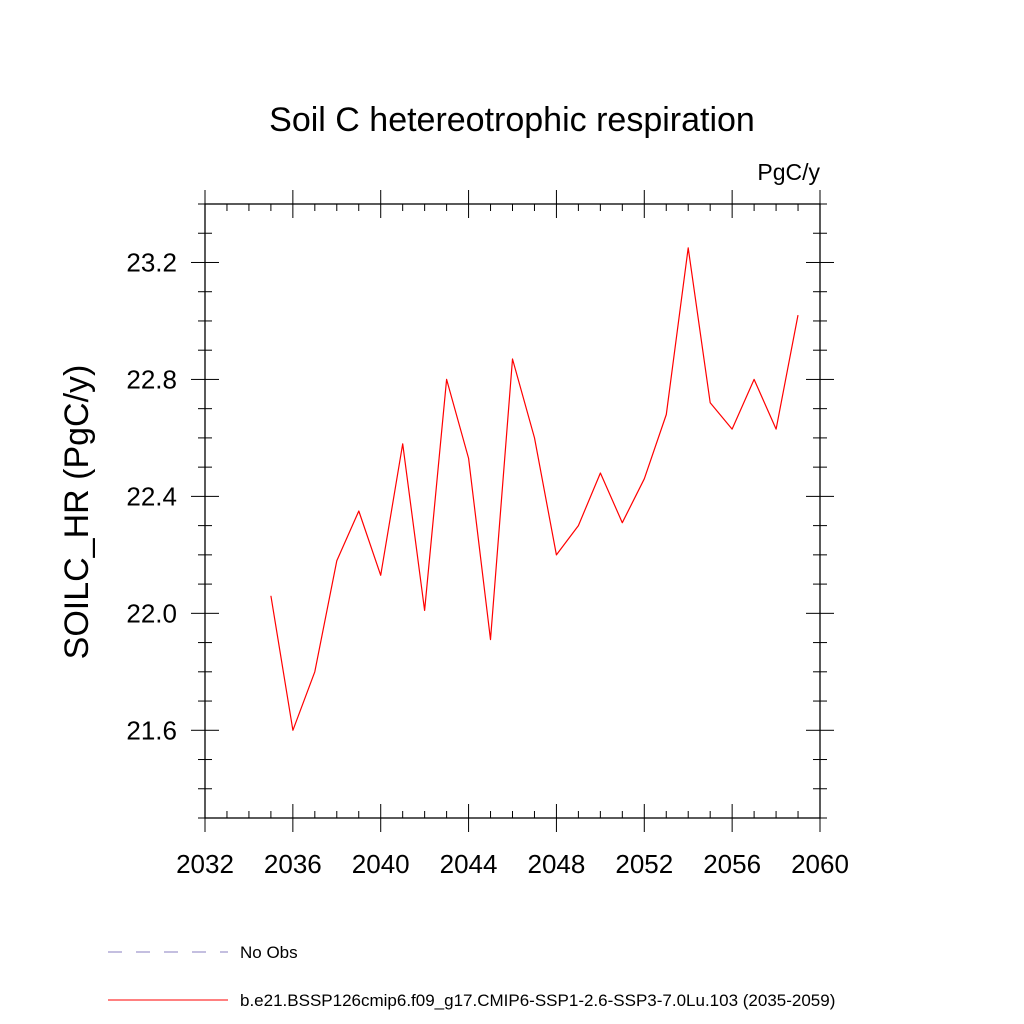 Image resolution: width=1024 pixels, height=1024 pixels. Describe the element at coordinates (381, 864) in the screenshot. I see `x-tick-label: 2040` at that location.